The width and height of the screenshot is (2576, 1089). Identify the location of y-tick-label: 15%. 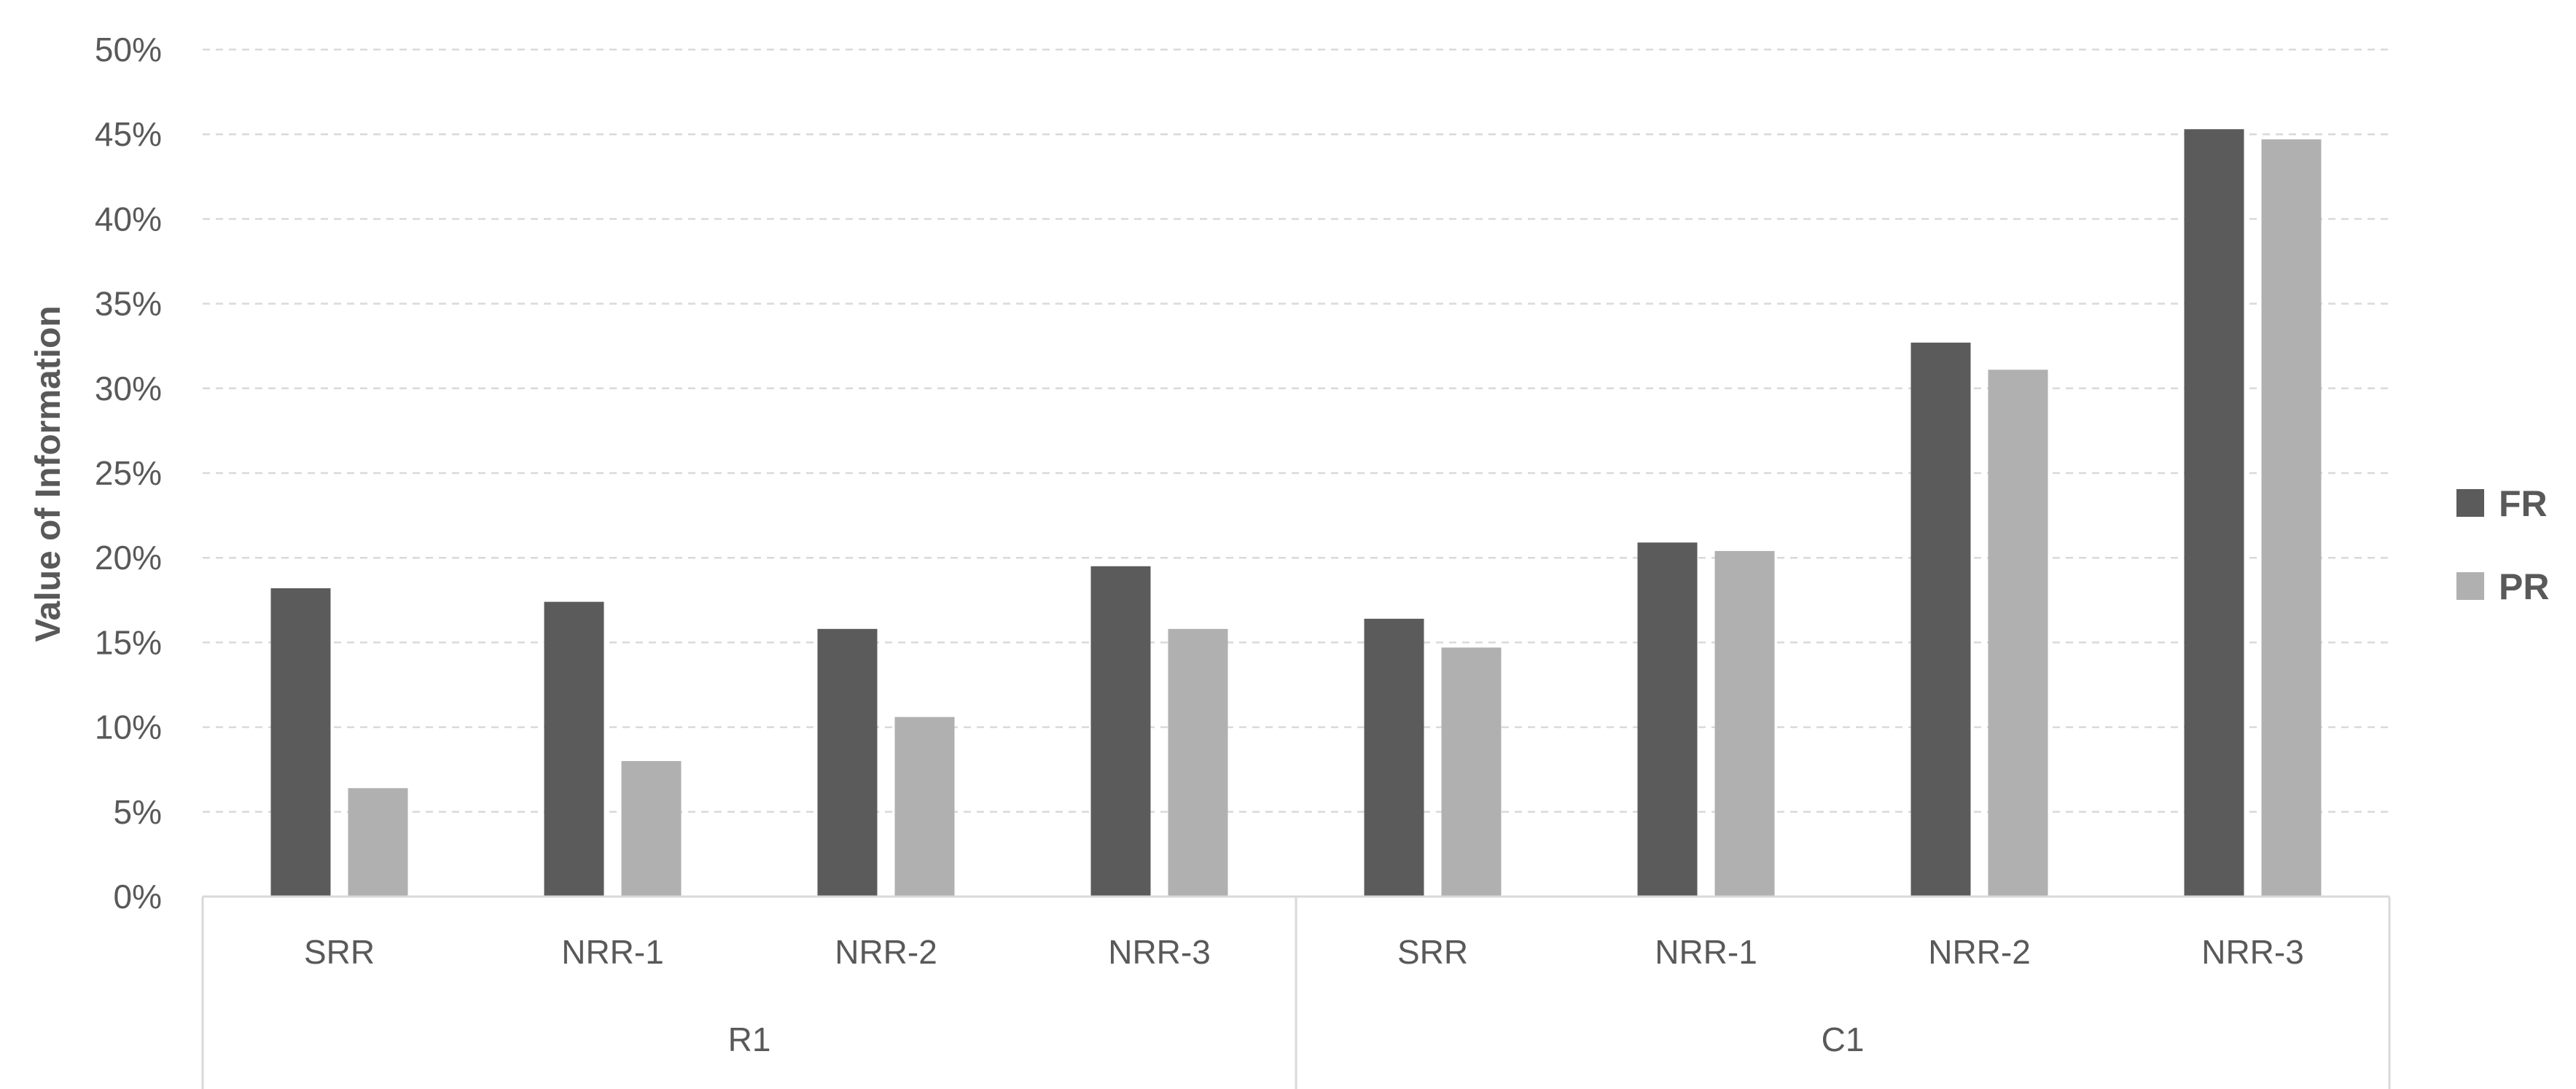
(128, 642).